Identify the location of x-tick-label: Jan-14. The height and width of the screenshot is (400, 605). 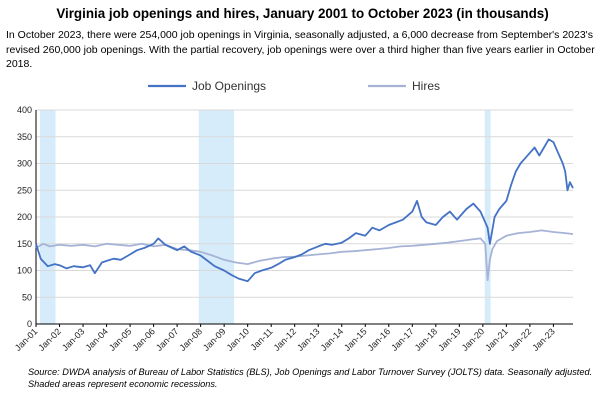
(332, 339).